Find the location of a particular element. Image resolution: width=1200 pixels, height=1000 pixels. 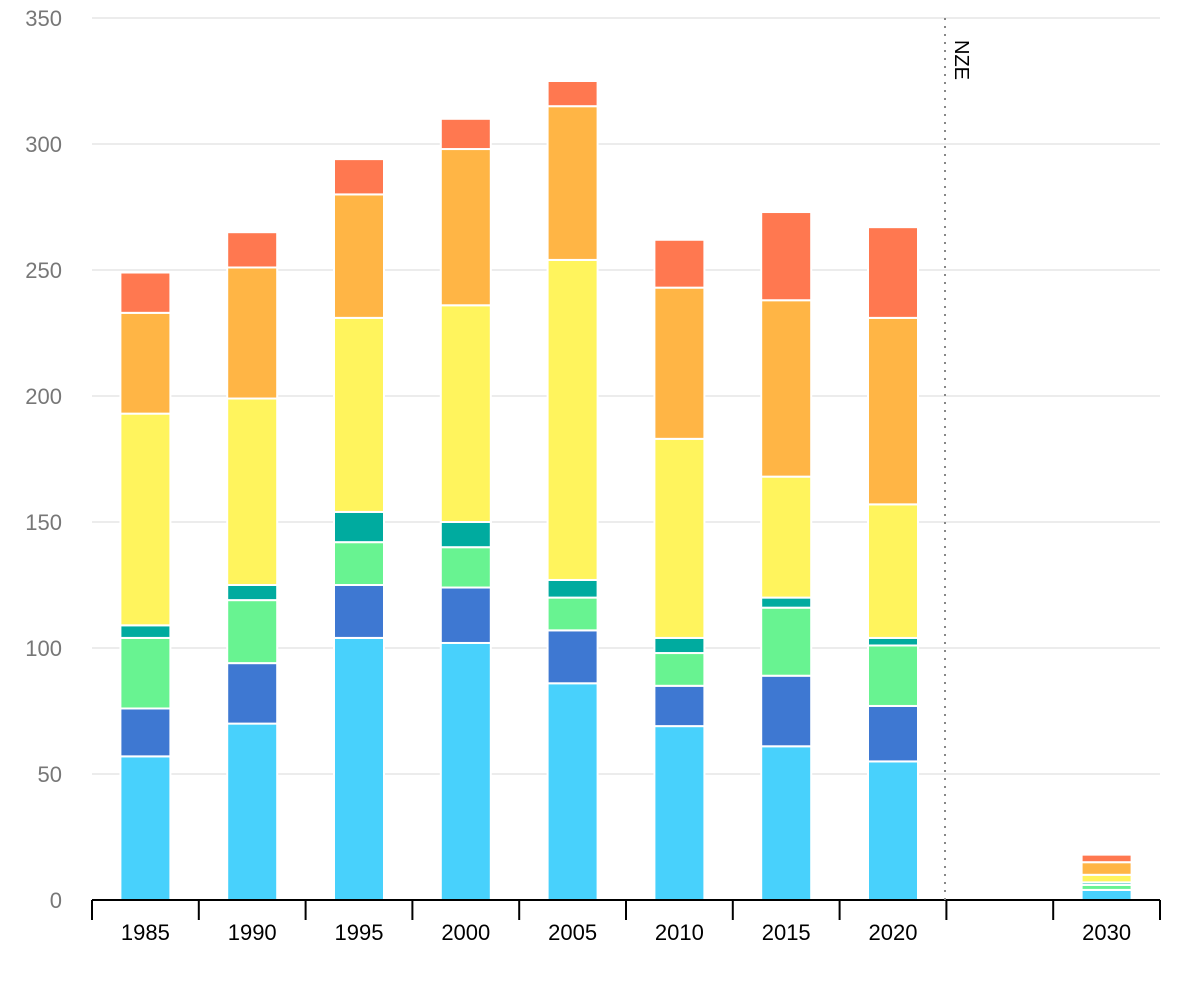

x-tick-label: 2010 is located at coordinates (679, 932).